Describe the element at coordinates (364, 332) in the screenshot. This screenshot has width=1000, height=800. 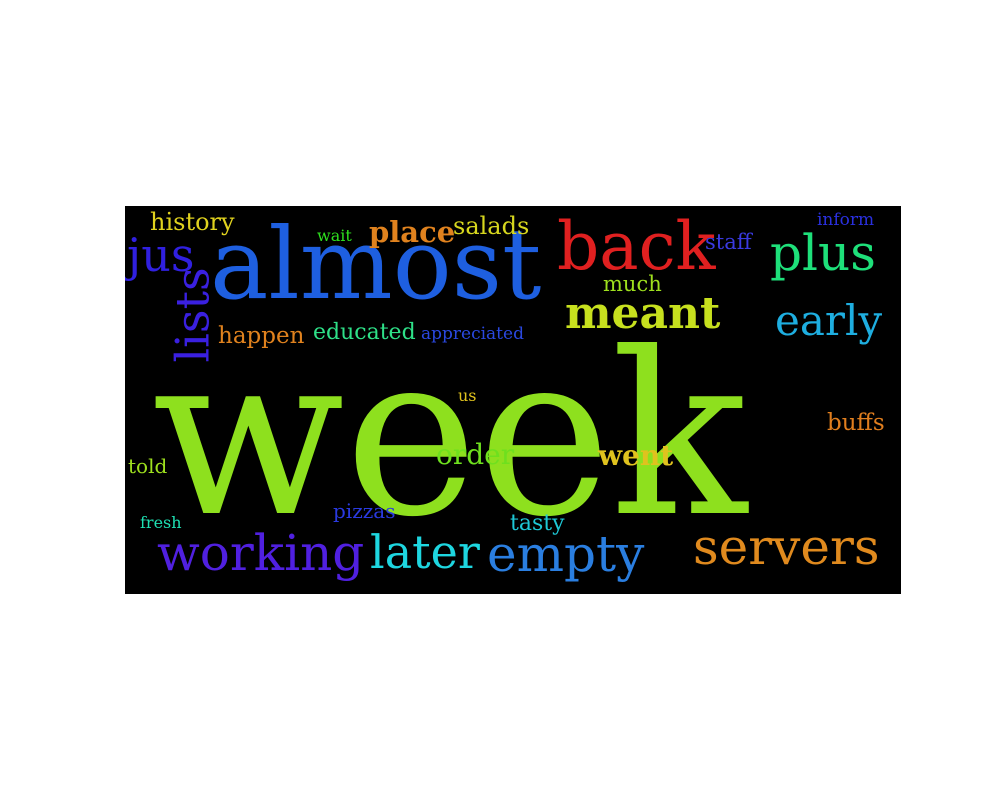
I see `word-educated: educated` at that location.